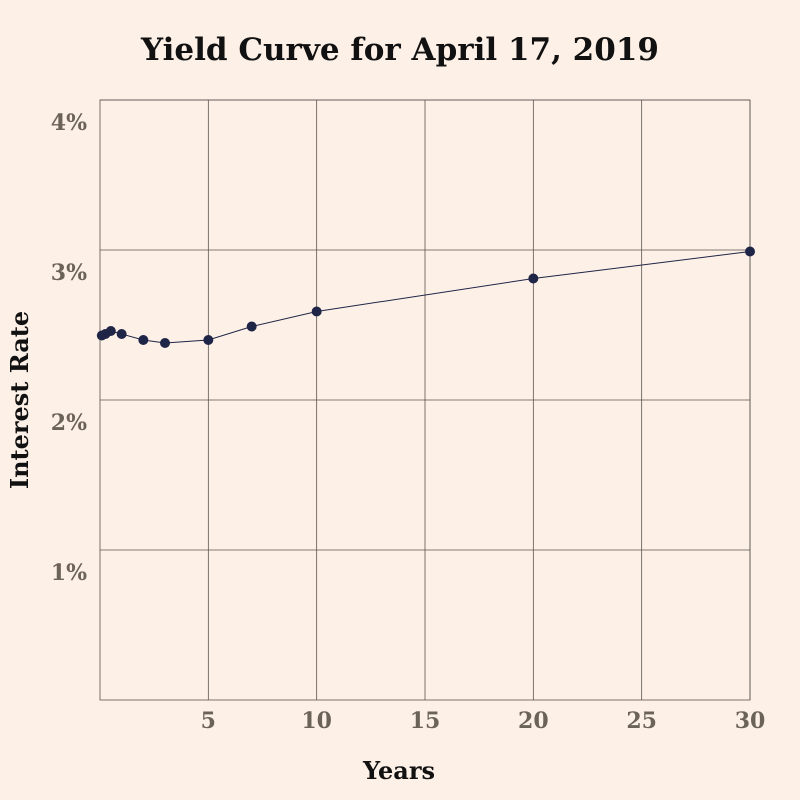  I want to click on x-tick-label: 25, so click(641, 721).